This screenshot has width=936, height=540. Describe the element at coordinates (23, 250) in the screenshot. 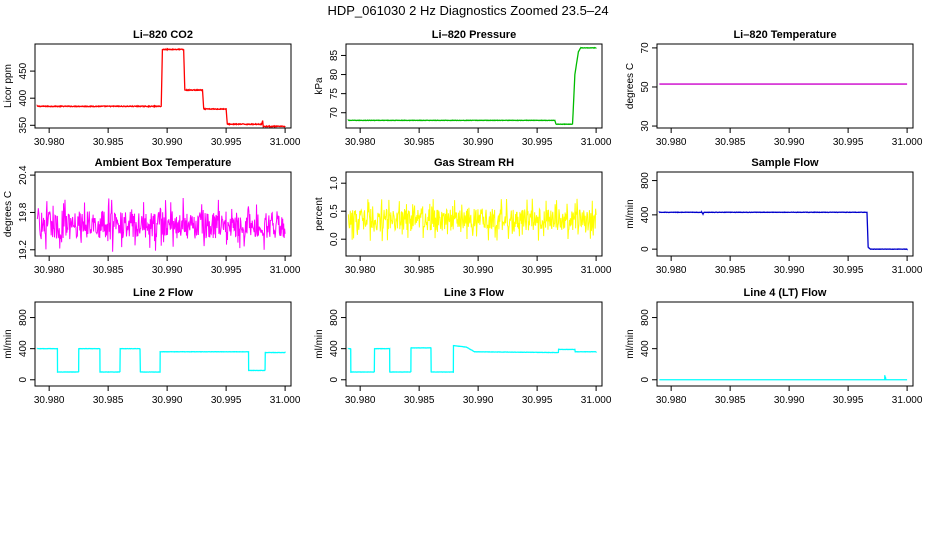

I see `y-tick-label: 19.2` at that location.